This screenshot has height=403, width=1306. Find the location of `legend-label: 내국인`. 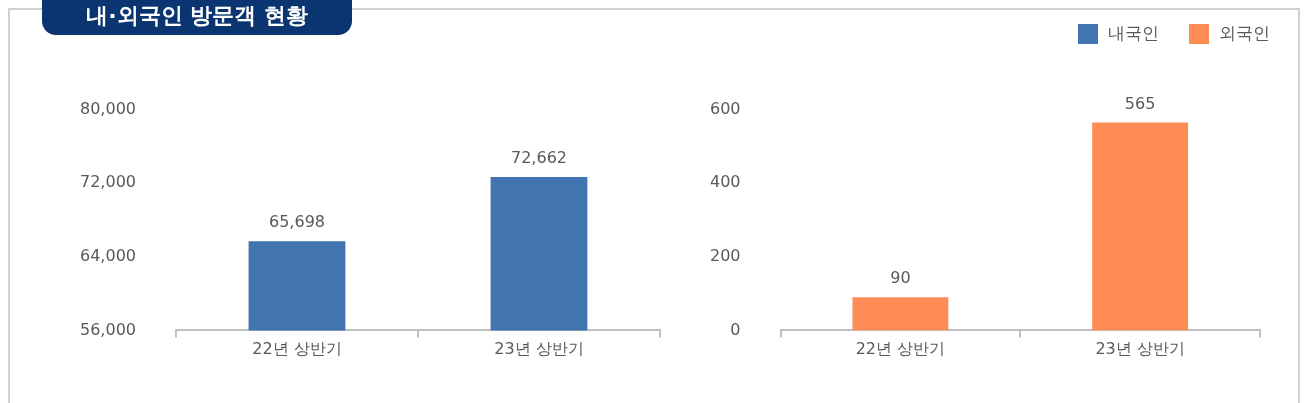

legend-label: 내국인 is located at coordinates (1133, 33).